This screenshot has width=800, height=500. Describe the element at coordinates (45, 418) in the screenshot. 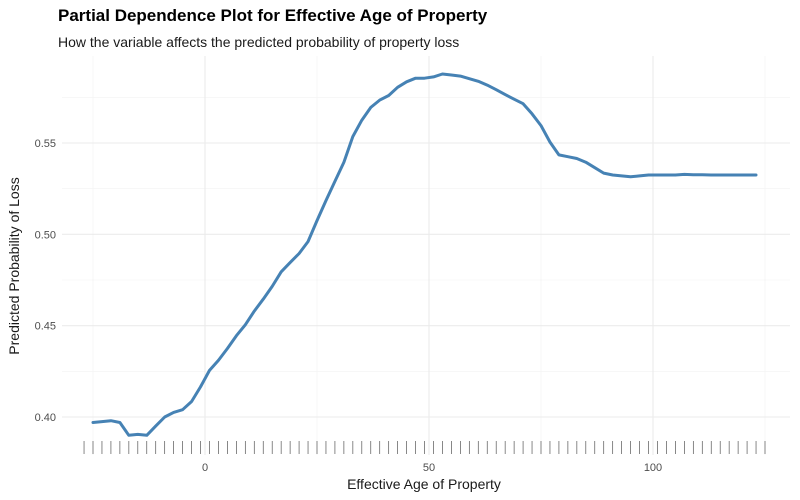

I see `y-tick-label: 0.40` at that location.